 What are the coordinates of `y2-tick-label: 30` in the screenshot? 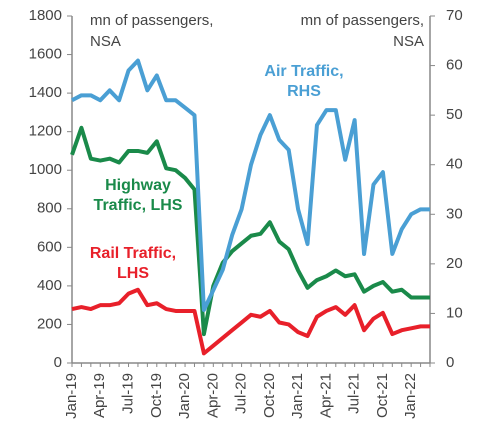 It's located at (454, 213).